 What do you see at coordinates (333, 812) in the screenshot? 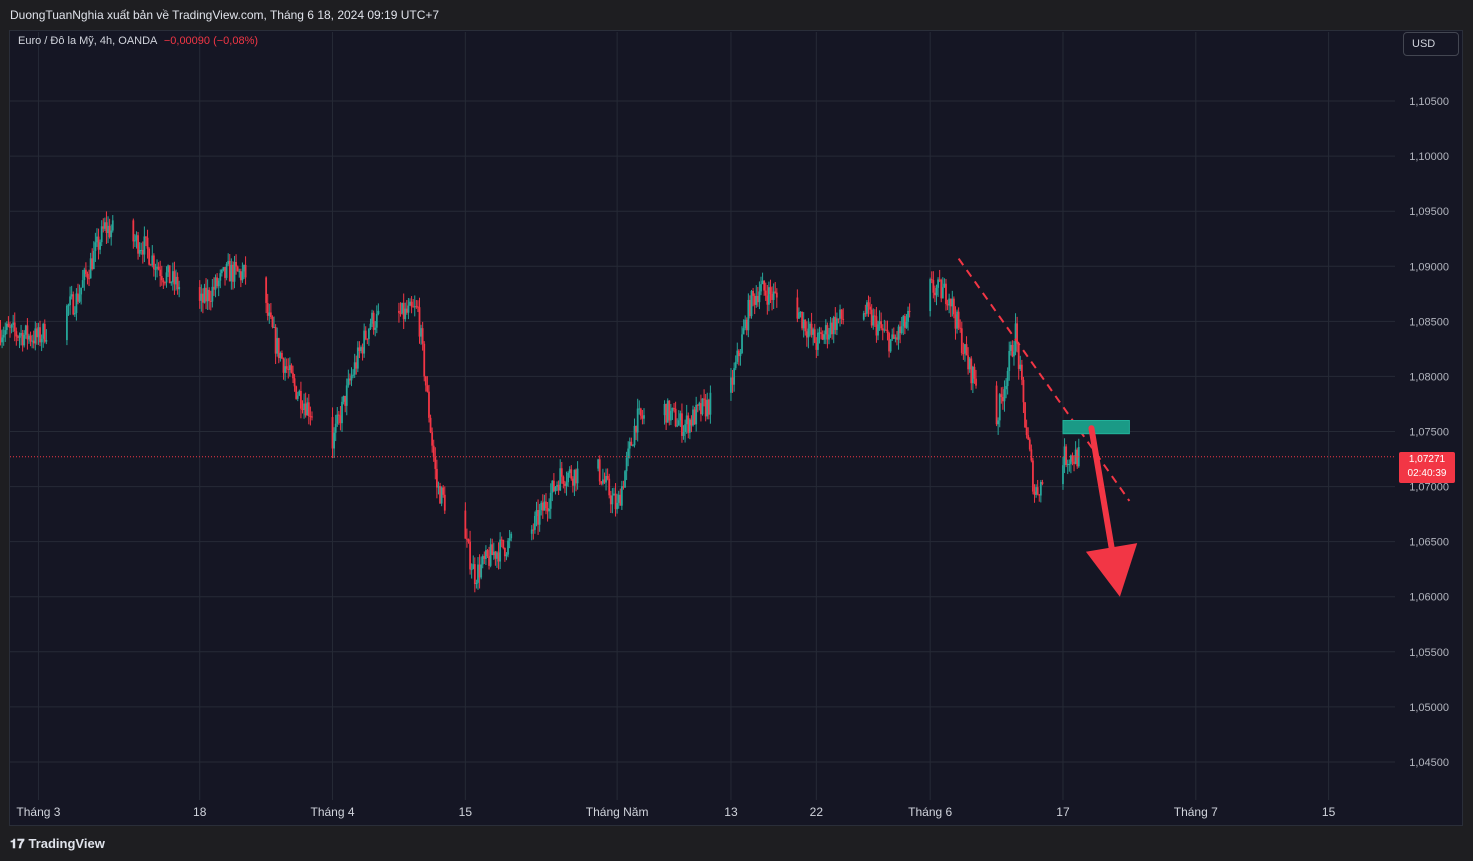
I see `time-tick: Tháng 4` at bounding box center [333, 812].